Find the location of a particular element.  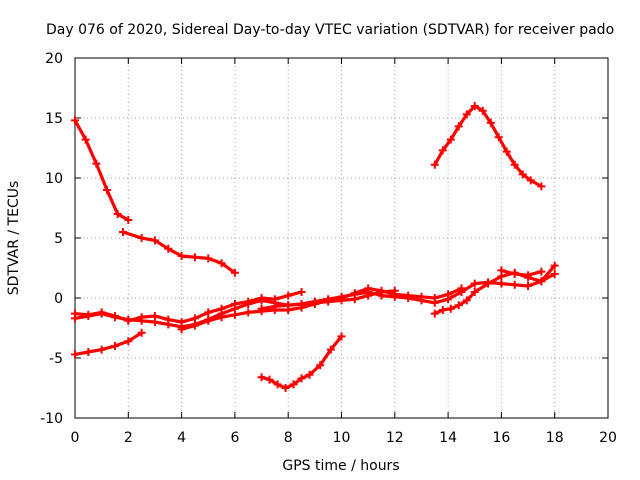

y-tick-label: -10 is located at coordinates (51, 419).